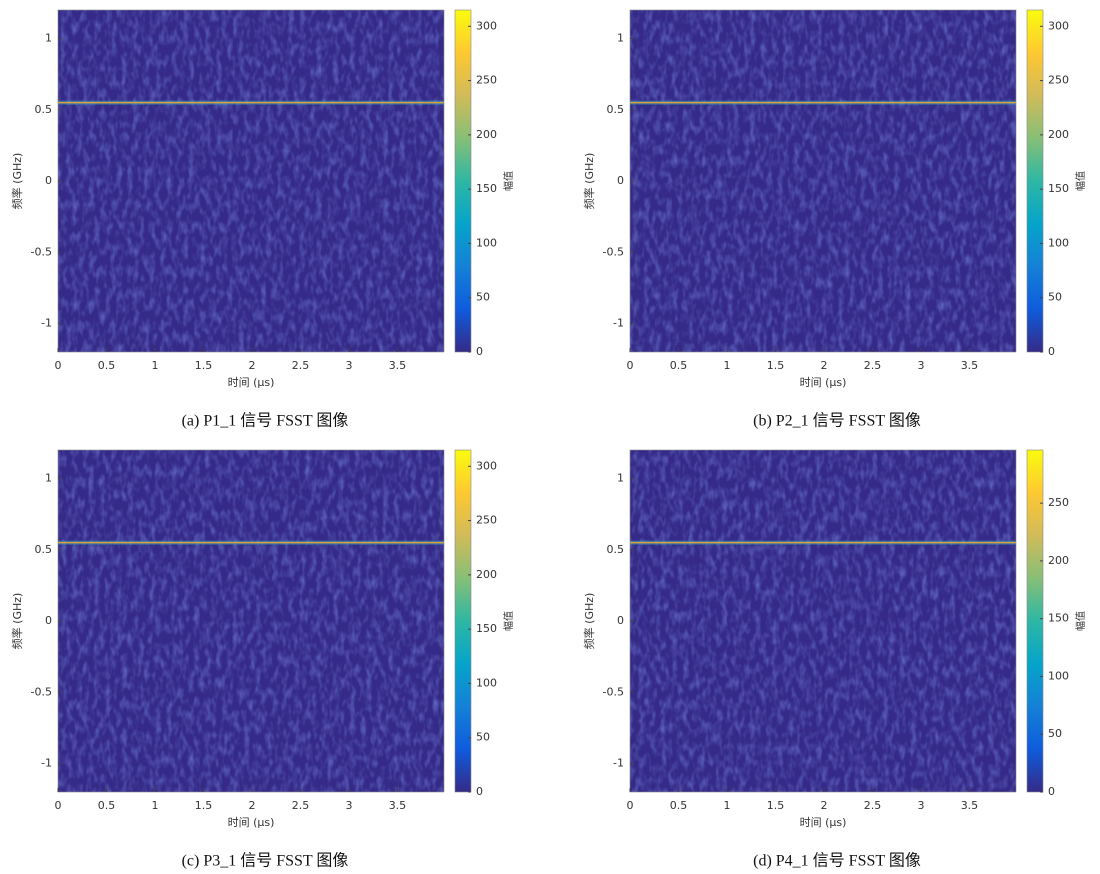 The width and height of the screenshot is (1100, 874). I want to click on caption: (a) P1_1 信号 FSST 图像, so click(265, 421).